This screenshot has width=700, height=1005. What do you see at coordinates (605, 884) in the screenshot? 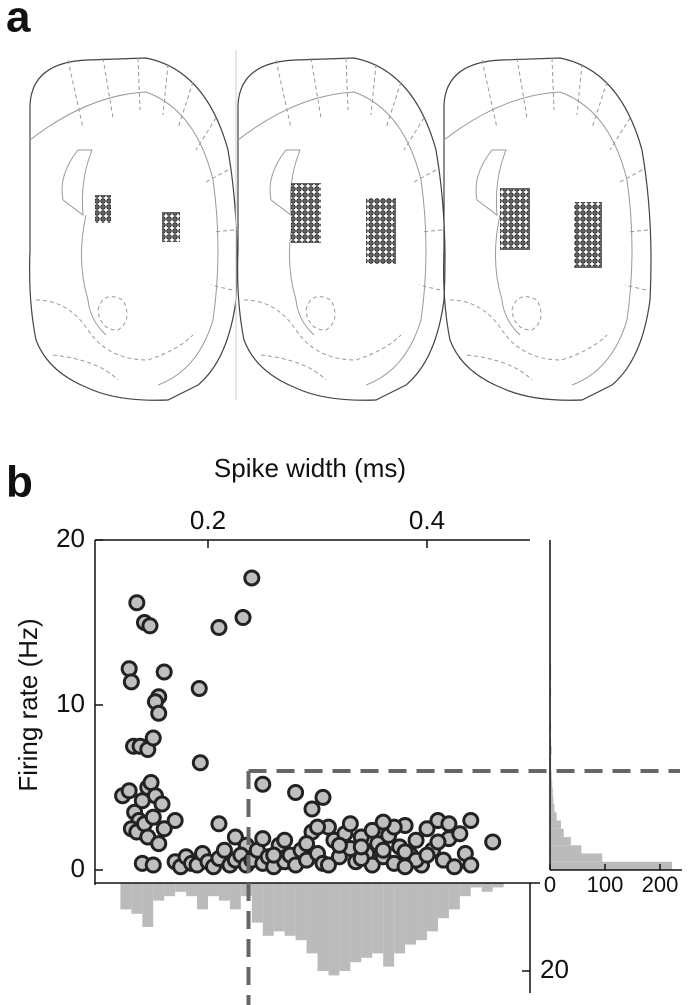
I see `x-tick-label: 100` at bounding box center [605, 884].